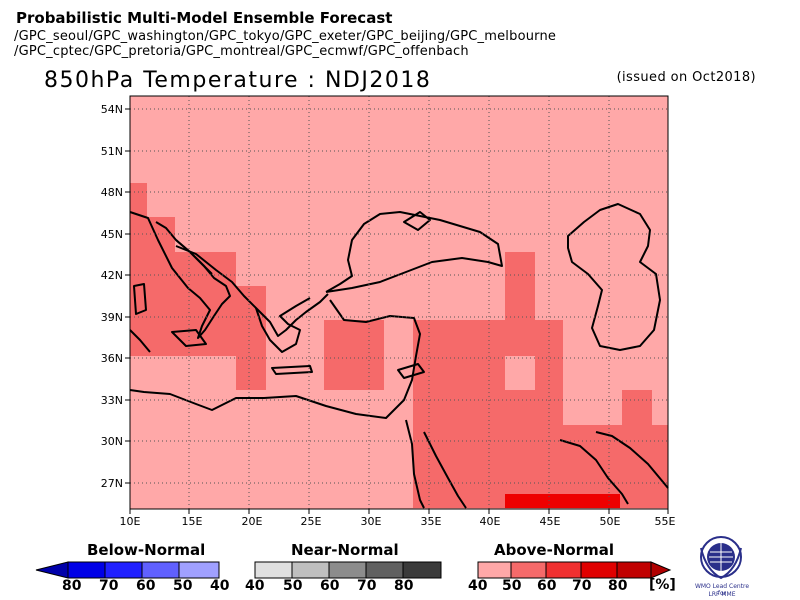 The image size is (800, 600). I want to click on lat-label: 39N, so click(112, 317).